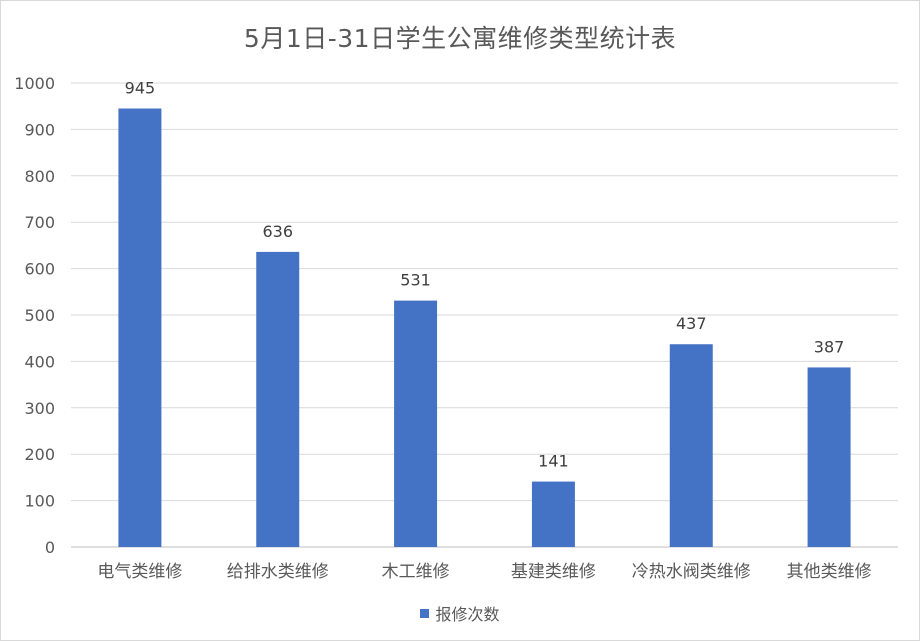  Describe the element at coordinates (39, 129) in the screenshot. I see `y-tick-label: 900` at that location.